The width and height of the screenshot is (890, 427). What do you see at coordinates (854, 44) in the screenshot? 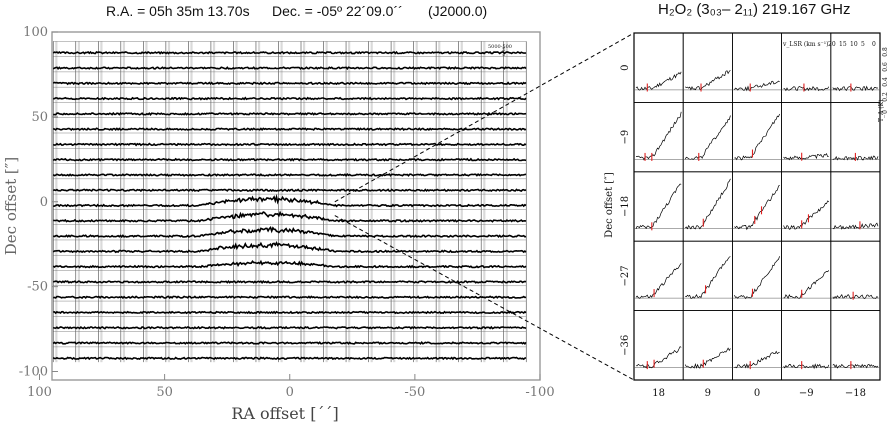
I see `velocity-tick-label: 10` at bounding box center [854, 44].